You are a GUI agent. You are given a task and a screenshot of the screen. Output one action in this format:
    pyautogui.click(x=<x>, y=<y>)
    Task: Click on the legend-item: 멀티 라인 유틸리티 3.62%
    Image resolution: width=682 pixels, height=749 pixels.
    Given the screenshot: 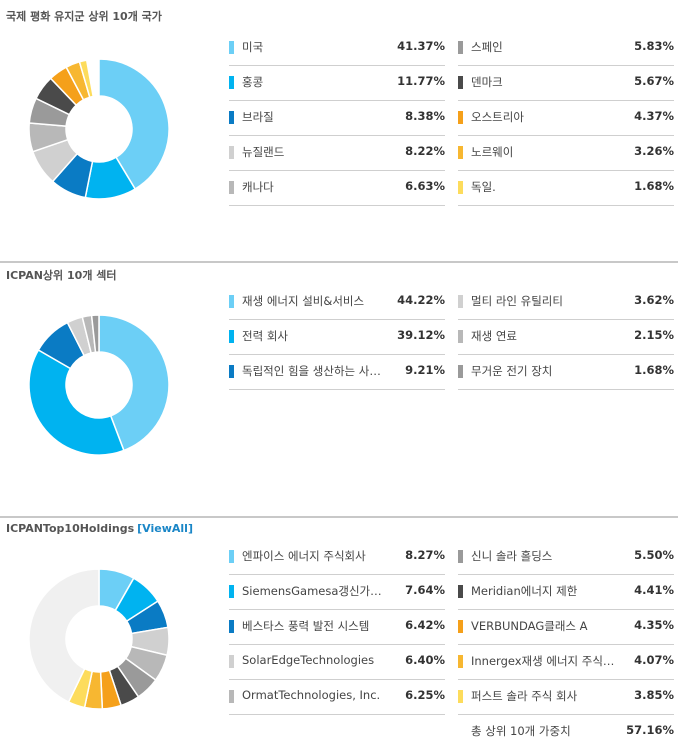 What is the action you would take?
    pyautogui.click(x=566, y=302)
    